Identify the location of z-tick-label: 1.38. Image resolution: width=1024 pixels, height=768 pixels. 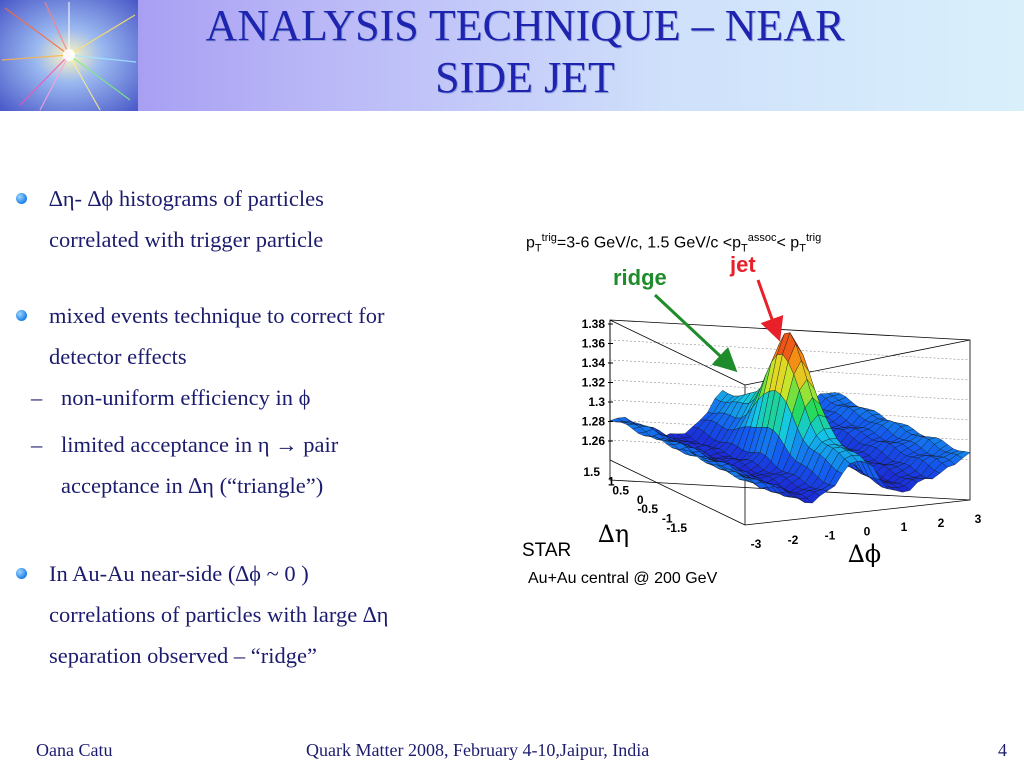
(594, 324).